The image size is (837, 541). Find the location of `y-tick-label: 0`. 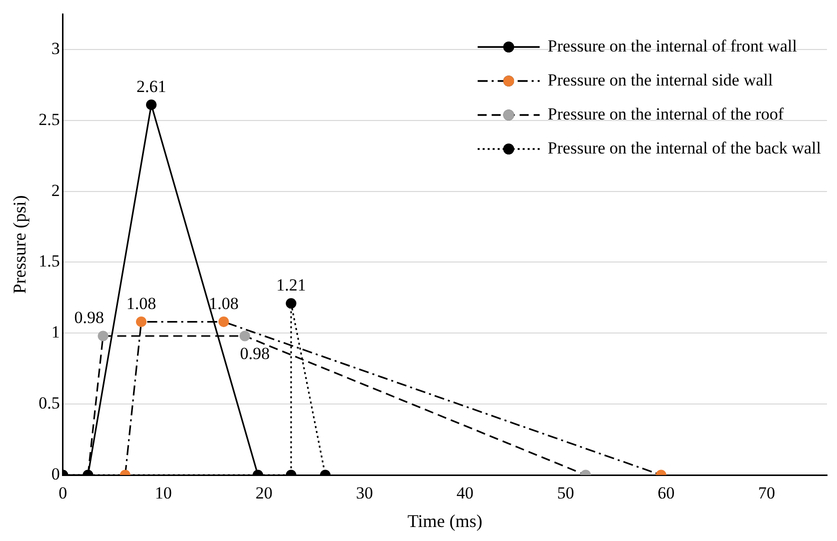

y-tick-label: 0 is located at coordinates (55, 474).